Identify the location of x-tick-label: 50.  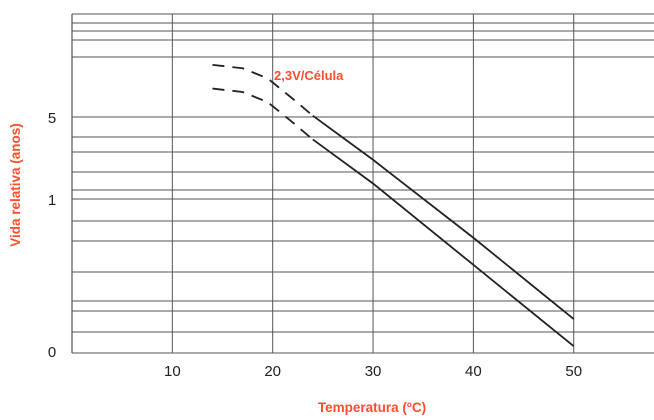
(573, 371).